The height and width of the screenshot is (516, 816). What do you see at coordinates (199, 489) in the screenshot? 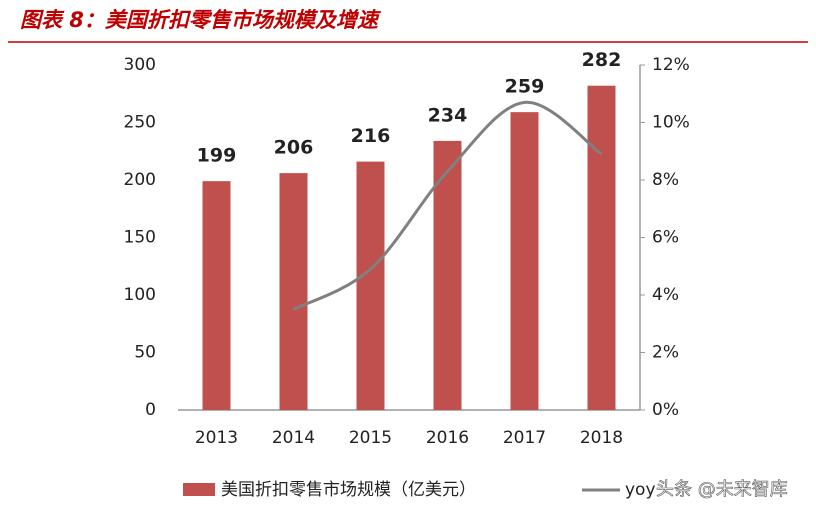
I see `legend-swatch-bar` at bounding box center [199, 489].